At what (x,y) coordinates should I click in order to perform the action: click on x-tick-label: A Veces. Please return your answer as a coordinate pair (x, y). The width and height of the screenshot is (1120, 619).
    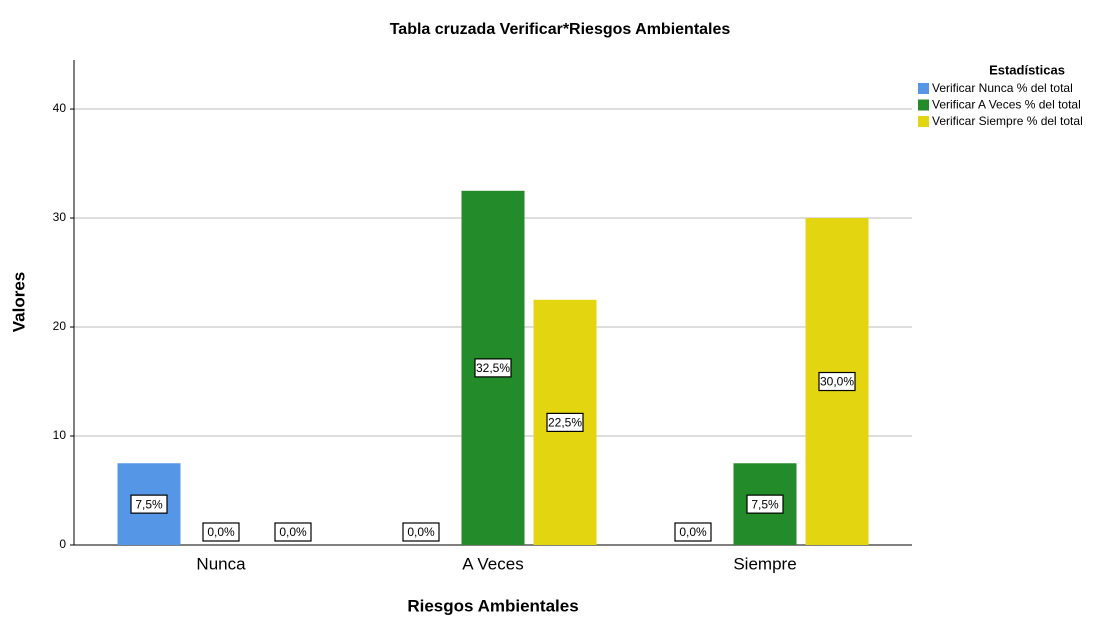
    Looking at the image, I should click on (492, 563).